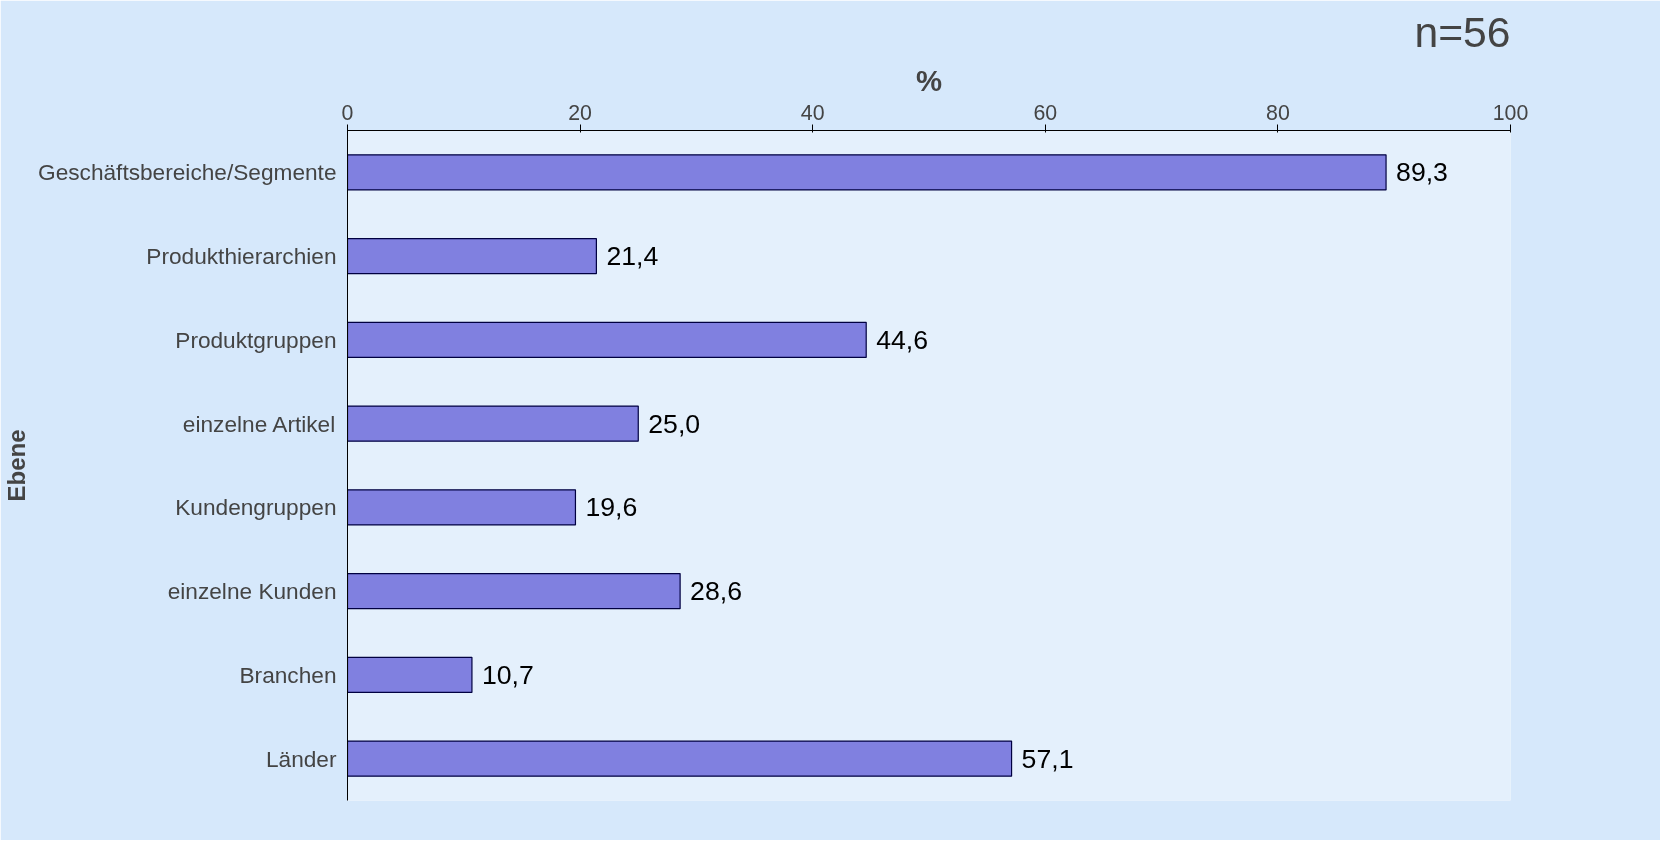 The width and height of the screenshot is (1670, 847). Describe the element at coordinates (252, 591) in the screenshot. I see `y-tick-label: einzelne Kunden` at that location.